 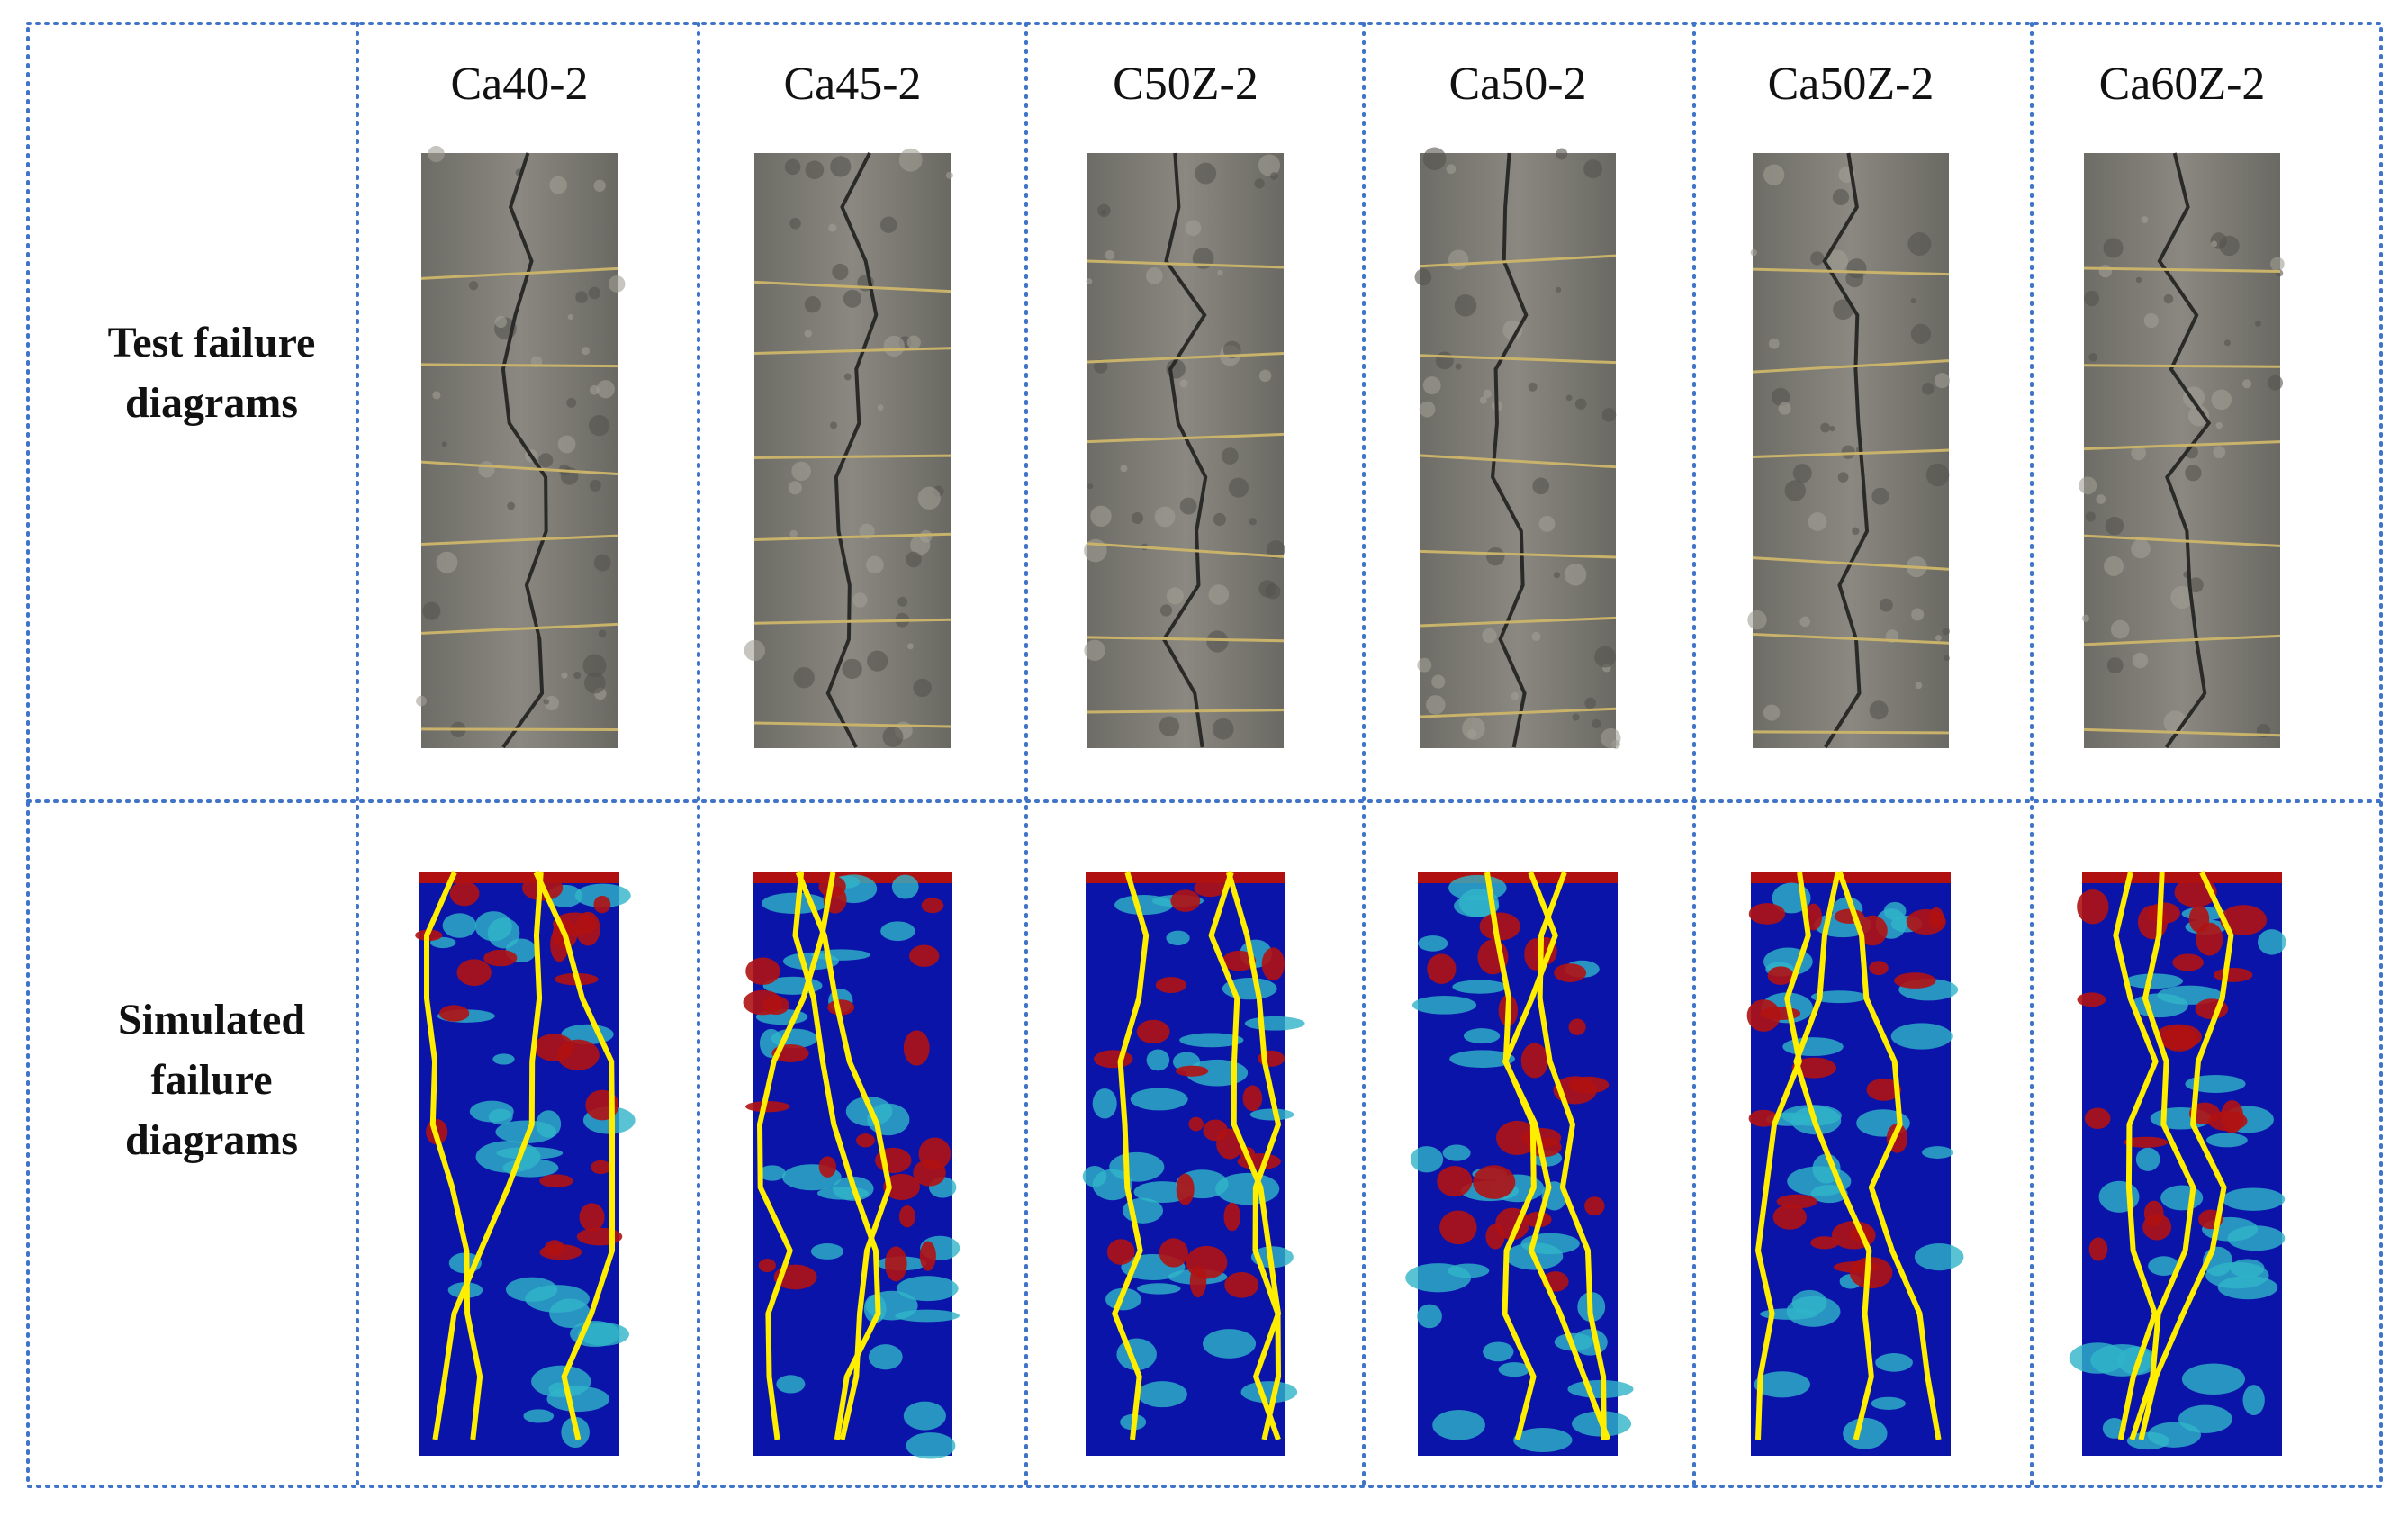 I want to click on column-header: Ca60Z-2, so click(x=2182, y=84).